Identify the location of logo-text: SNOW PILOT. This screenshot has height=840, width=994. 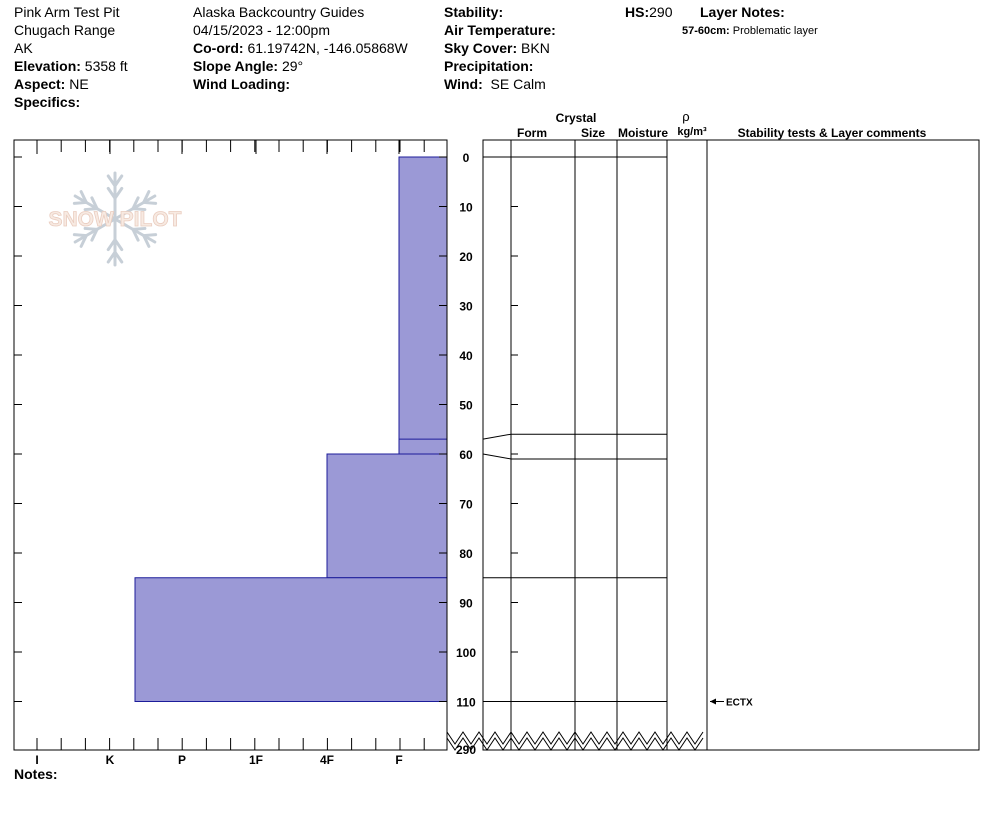
(115, 219).